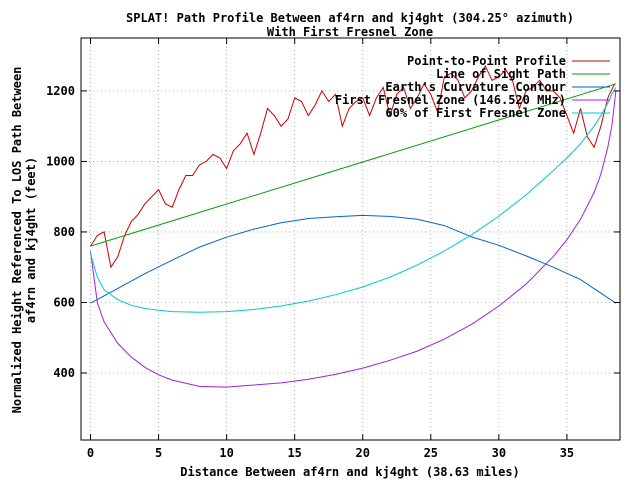 This screenshot has height=480, width=640. I want to click on legend-label: Earth's Curvature Contour, so click(475, 87).